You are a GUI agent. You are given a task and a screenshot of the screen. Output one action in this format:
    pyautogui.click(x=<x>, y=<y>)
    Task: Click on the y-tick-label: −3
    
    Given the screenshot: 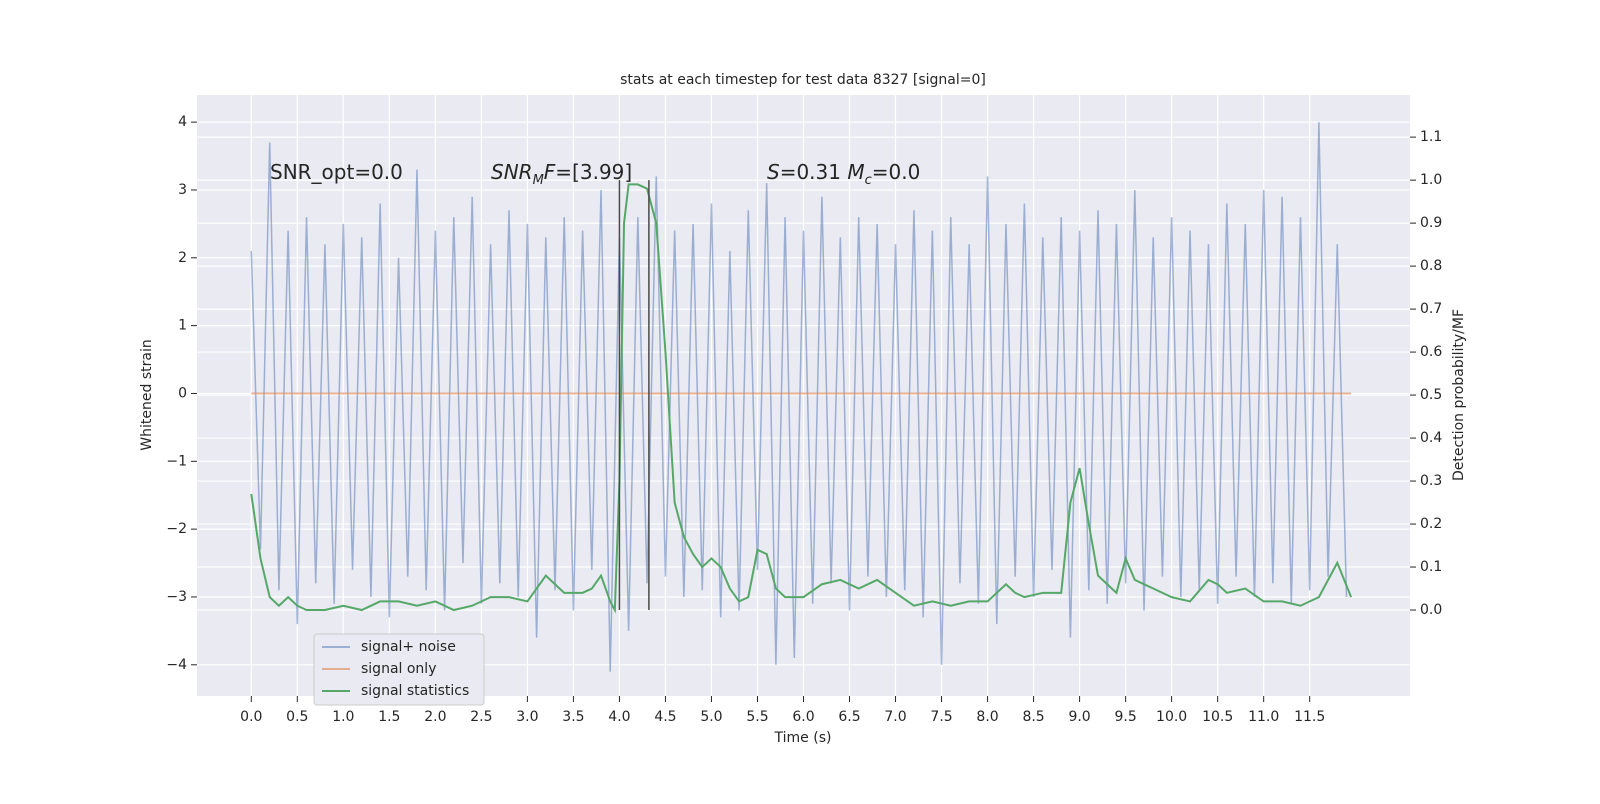 What is the action you would take?
    pyautogui.click(x=176, y=597)
    